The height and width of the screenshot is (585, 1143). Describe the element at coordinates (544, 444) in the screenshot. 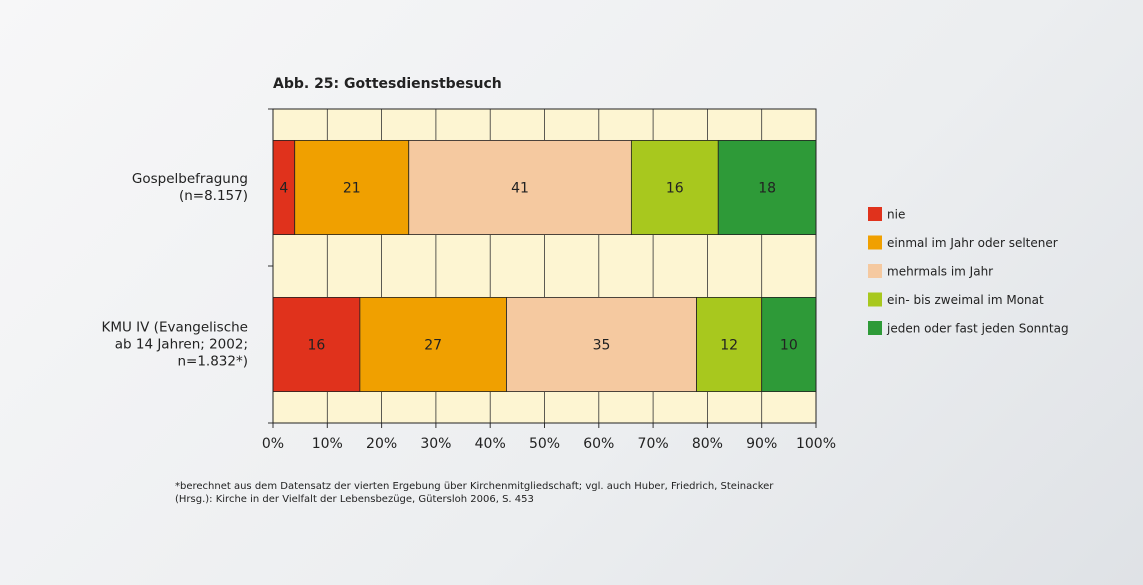

I see `x-tick-label: 50%` at that location.